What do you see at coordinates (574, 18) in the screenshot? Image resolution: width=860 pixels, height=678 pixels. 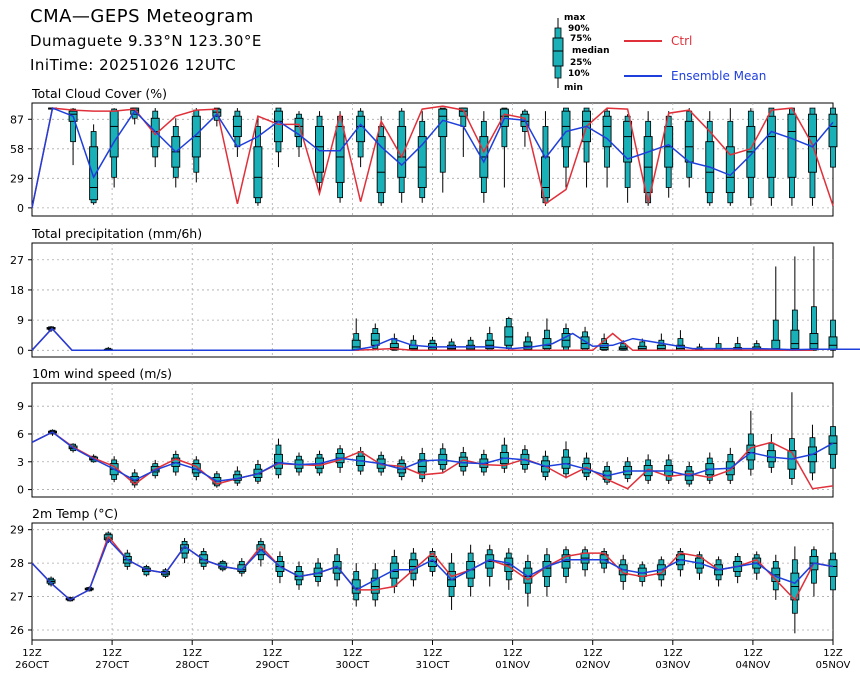 I see `legend-box-label: max` at bounding box center [574, 18].